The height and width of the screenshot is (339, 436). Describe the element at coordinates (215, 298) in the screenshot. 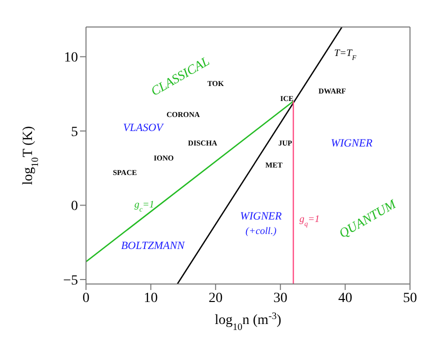

I see `x-tick-label: 20` at that location.